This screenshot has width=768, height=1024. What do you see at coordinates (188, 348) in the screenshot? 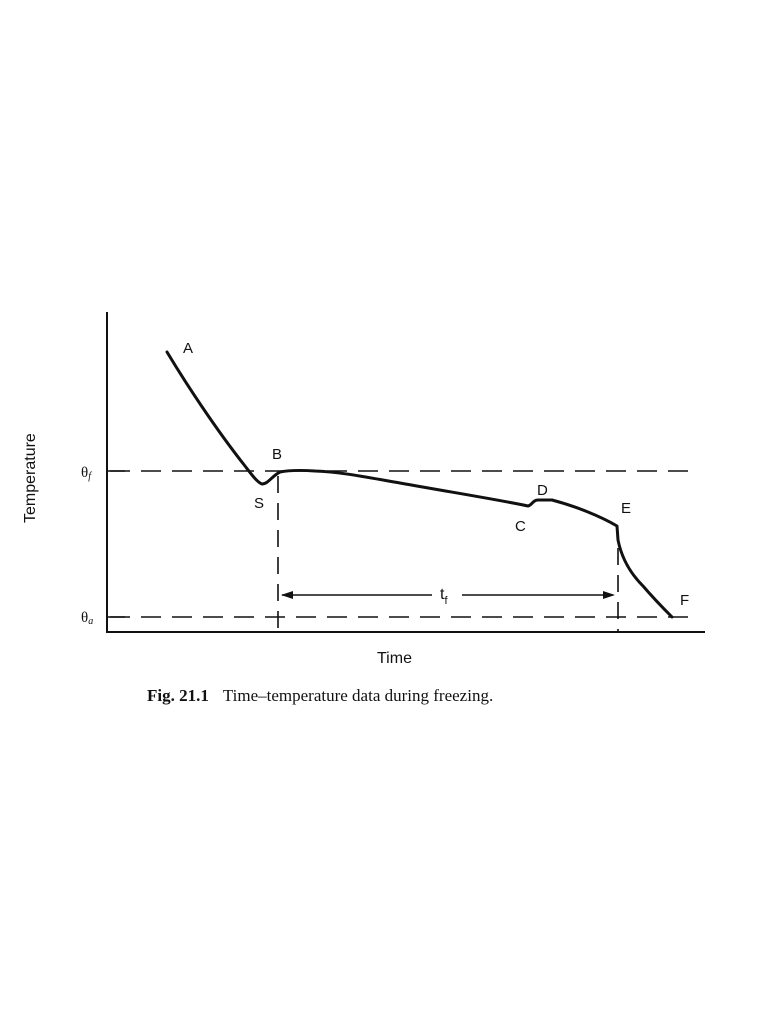
I see `point-label-a: A` at bounding box center [188, 348].